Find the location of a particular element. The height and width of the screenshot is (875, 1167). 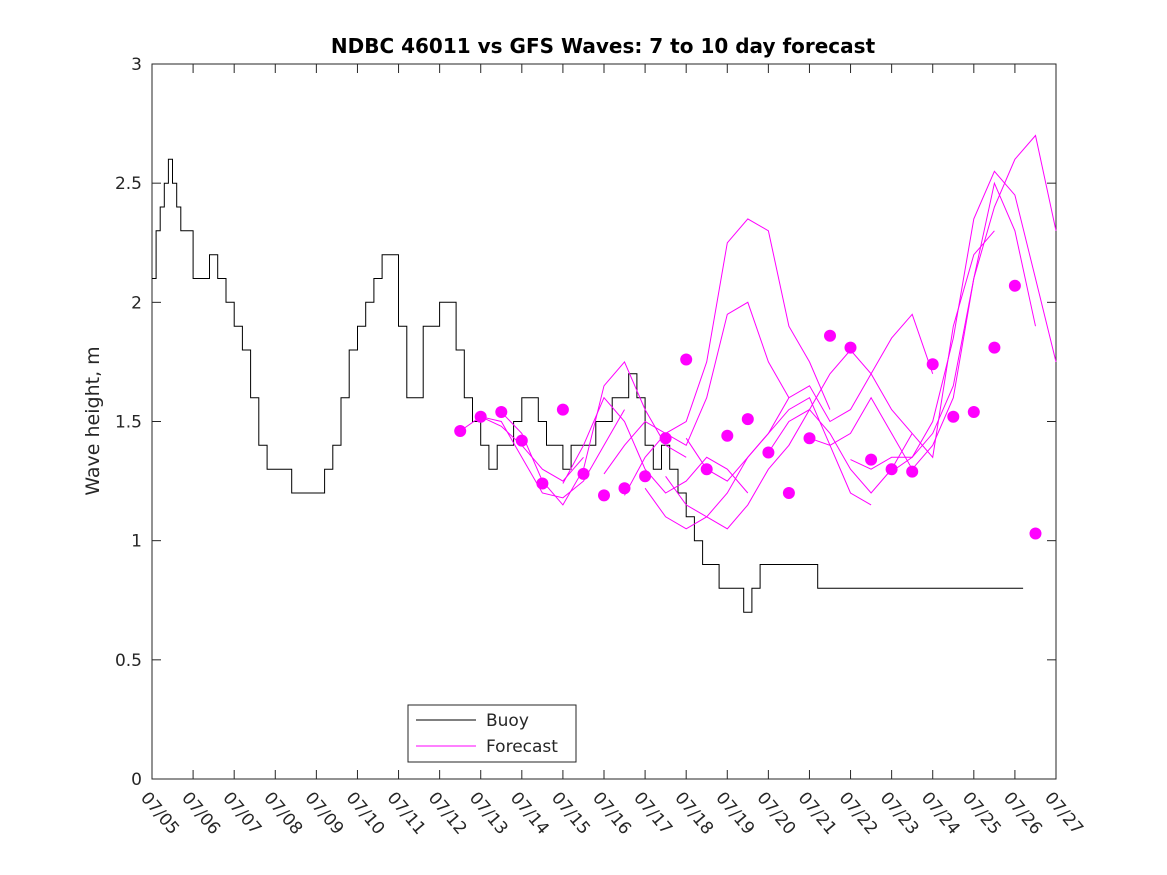

legend-box is located at coordinates (492, 733).